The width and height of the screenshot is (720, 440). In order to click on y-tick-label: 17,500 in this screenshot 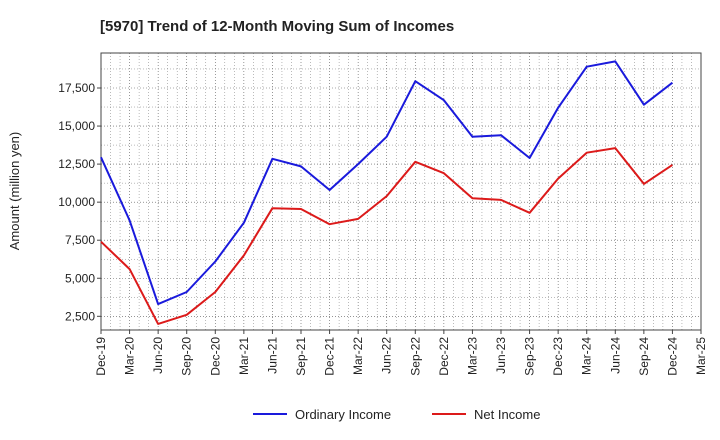, I will do `click(76, 88)`.